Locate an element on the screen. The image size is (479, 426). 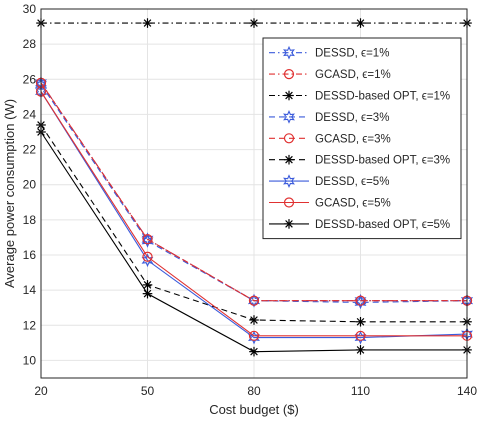
legend-label: DESSD-based OPT, ϵ=5% is located at coordinates (382, 225).